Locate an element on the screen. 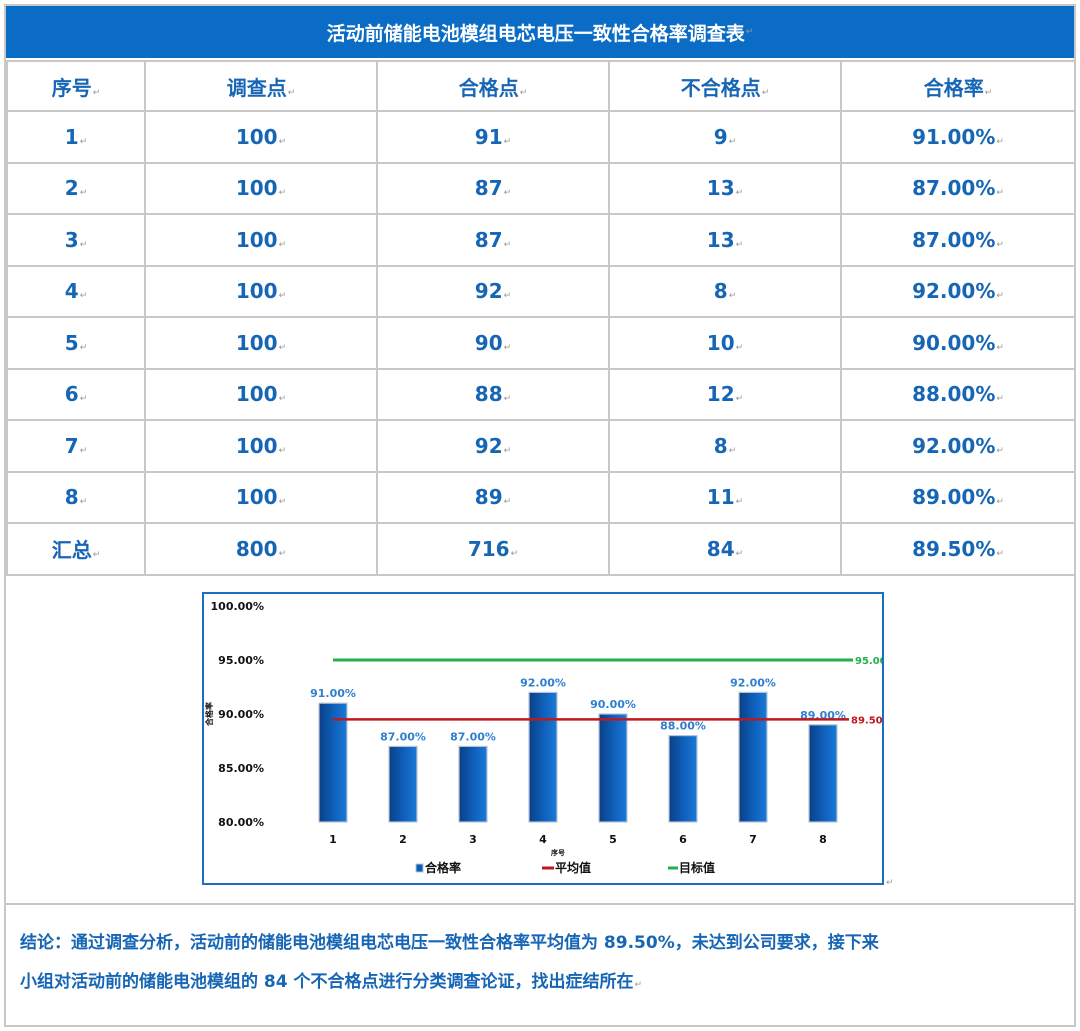  cell-text: 合格点 is located at coordinates (488, 87).